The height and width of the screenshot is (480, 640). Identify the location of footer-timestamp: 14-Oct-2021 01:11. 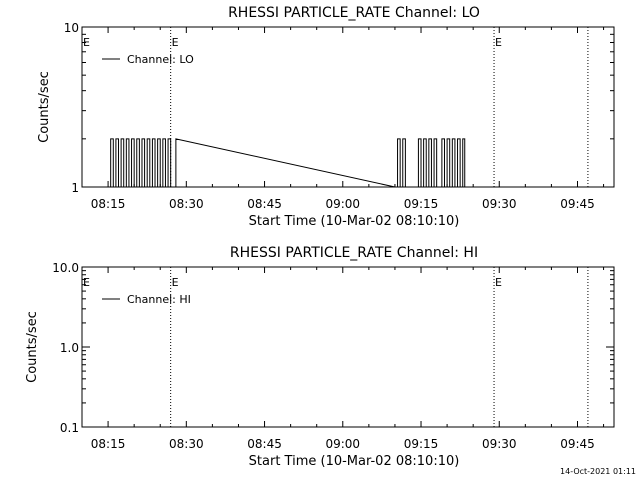
(598, 471).